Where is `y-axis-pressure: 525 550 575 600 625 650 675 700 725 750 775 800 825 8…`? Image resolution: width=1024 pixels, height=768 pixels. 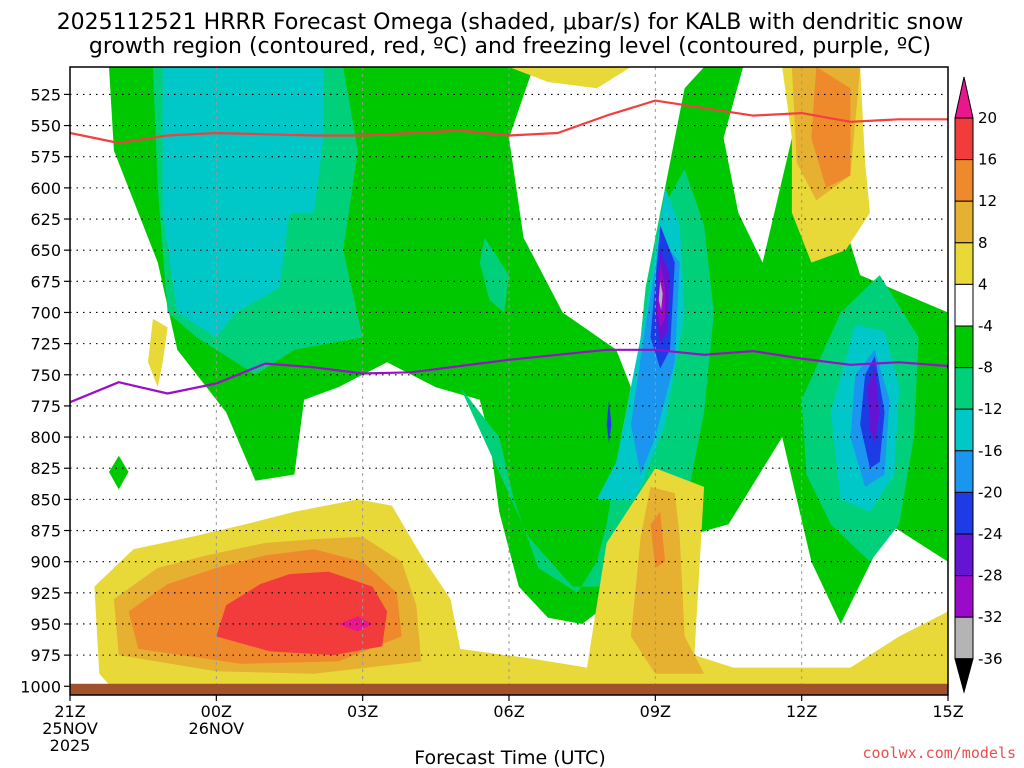 y-axis-pressure: 525 550 575 600 625 650 675 700 725 750 775 800 825 8… is located at coordinates (45, 390).